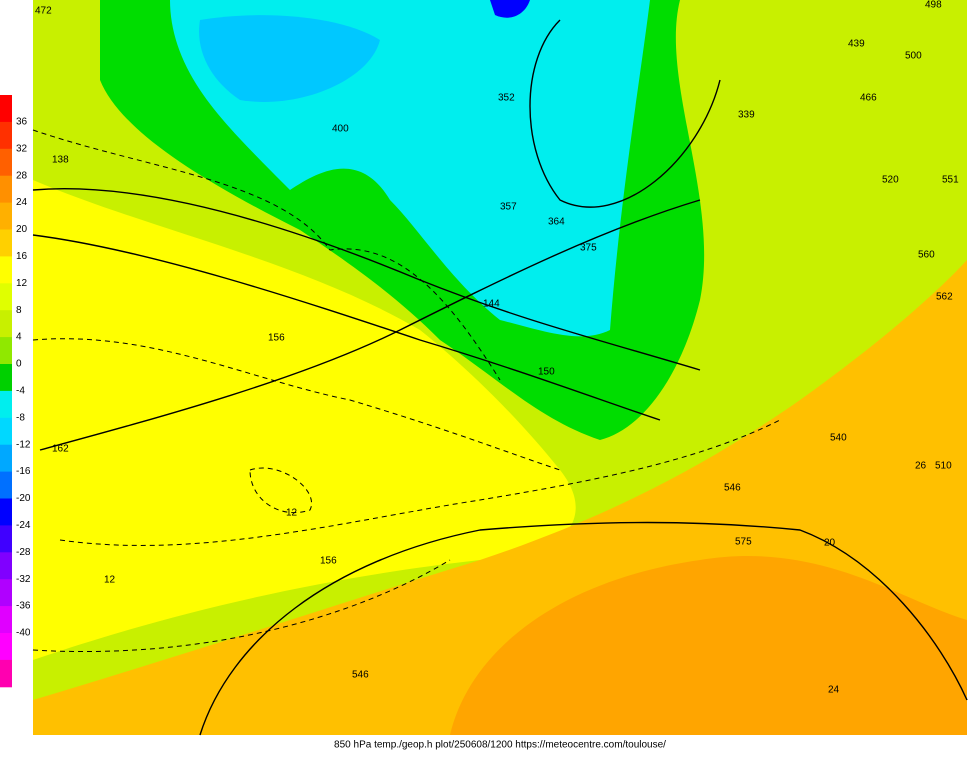 Image resolution: width=968 pixels, height=757 pixels. I want to click on map-label: 400, so click(340, 129).